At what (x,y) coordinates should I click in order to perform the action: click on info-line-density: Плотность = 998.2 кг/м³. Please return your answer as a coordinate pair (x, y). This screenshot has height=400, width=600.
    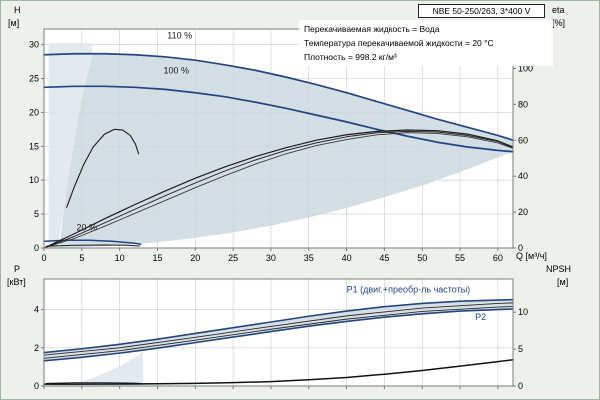
    Looking at the image, I should click on (350, 57).